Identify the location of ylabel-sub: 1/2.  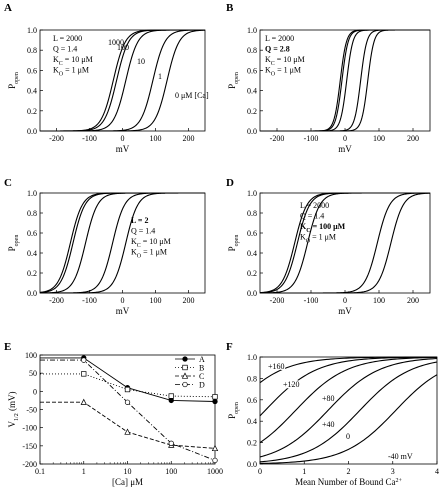
(17, 417).